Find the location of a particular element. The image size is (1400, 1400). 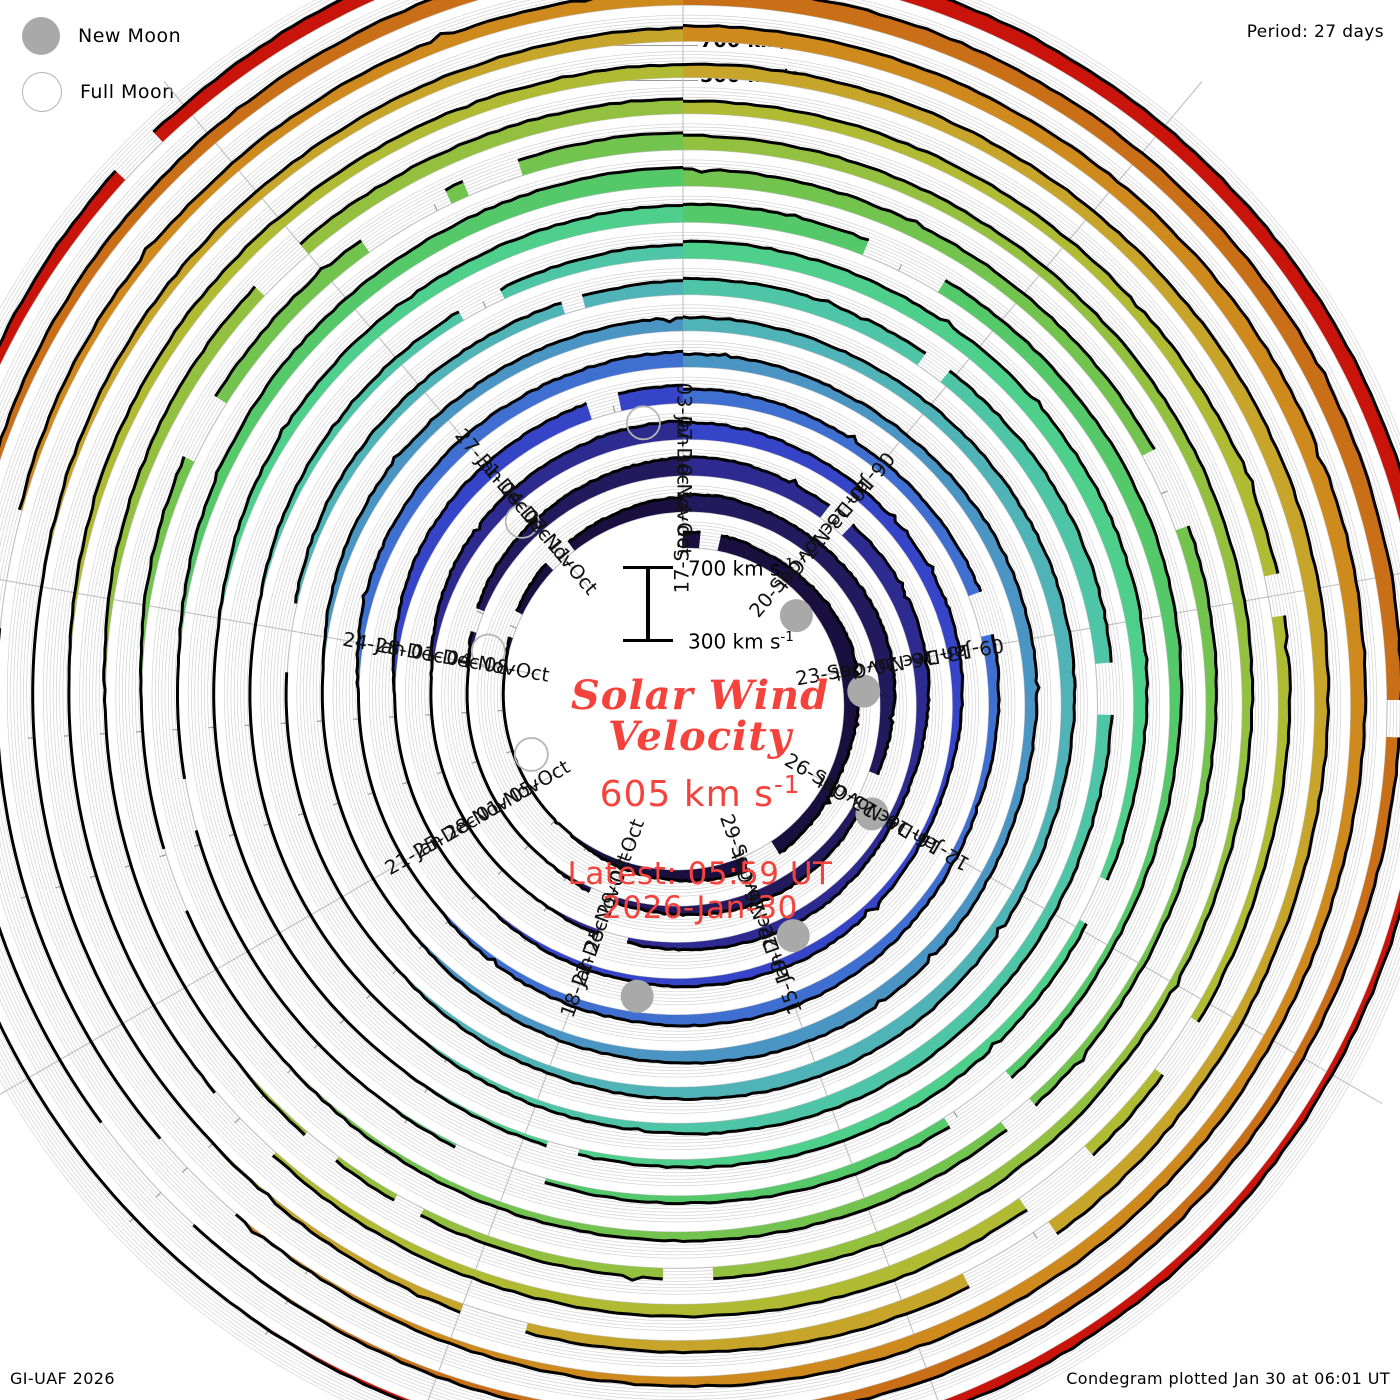

legend-label-full-moon: Full Moon is located at coordinates (127, 92).